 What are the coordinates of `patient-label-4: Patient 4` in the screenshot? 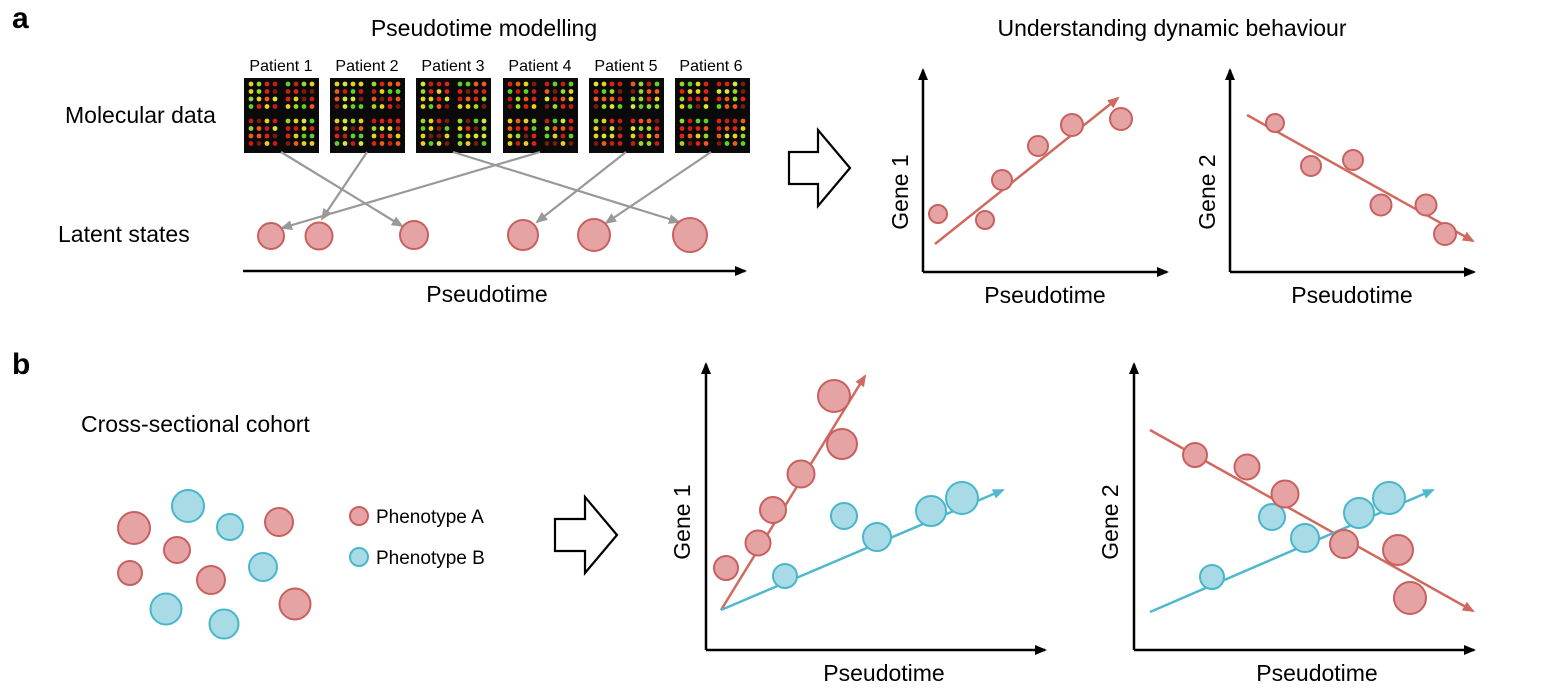 It's located at (539, 66).